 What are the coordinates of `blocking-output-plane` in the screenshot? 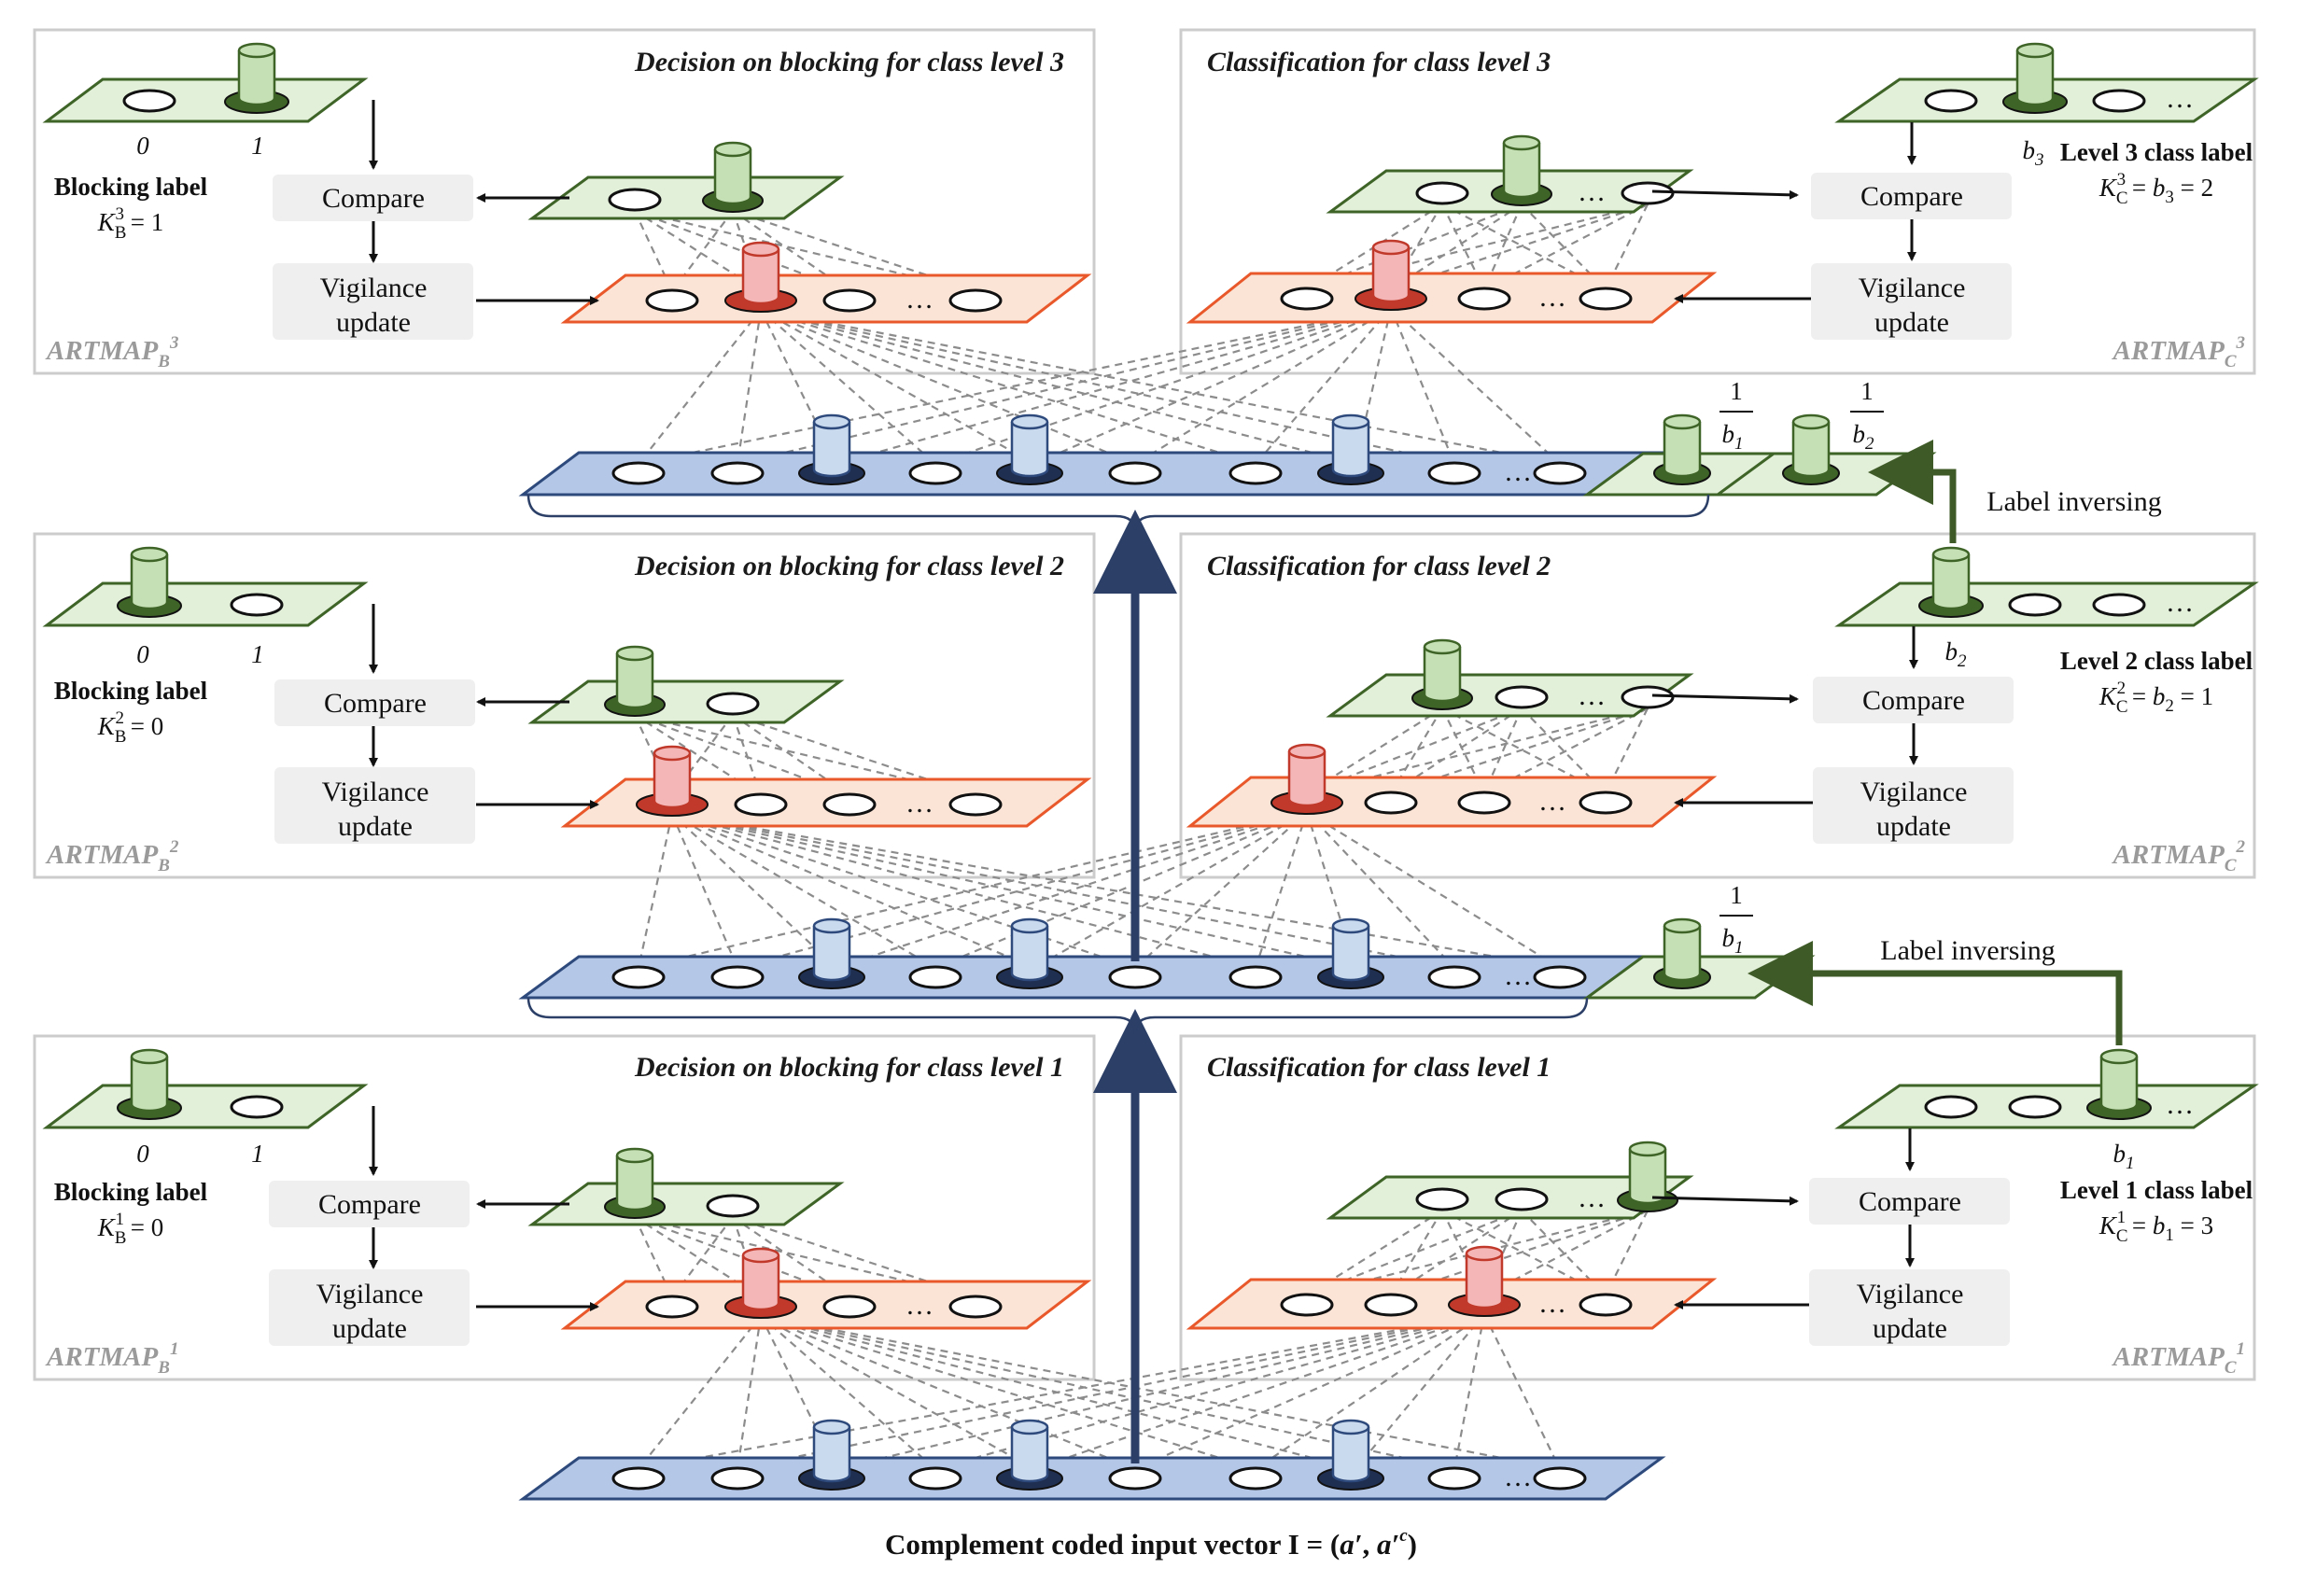 It's located at (686, 197).